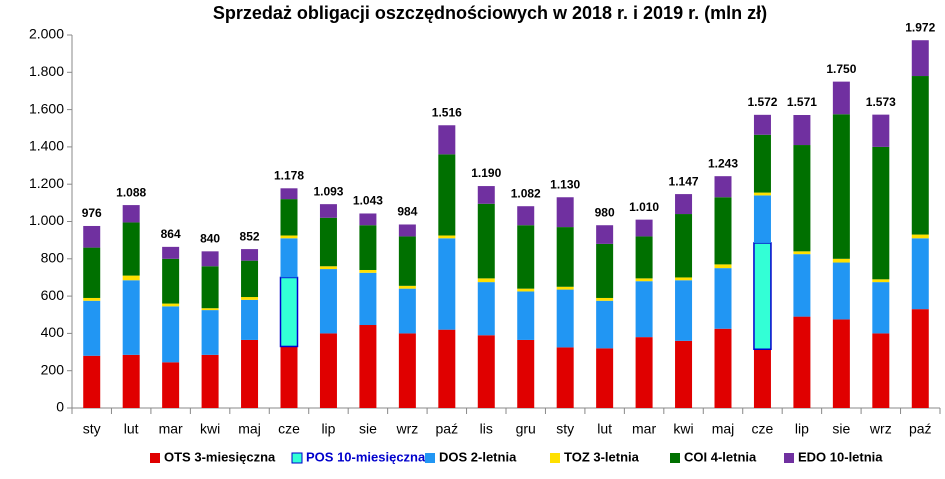 The image size is (945, 479). I want to click on total-label: 1.750, so click(841, 69).